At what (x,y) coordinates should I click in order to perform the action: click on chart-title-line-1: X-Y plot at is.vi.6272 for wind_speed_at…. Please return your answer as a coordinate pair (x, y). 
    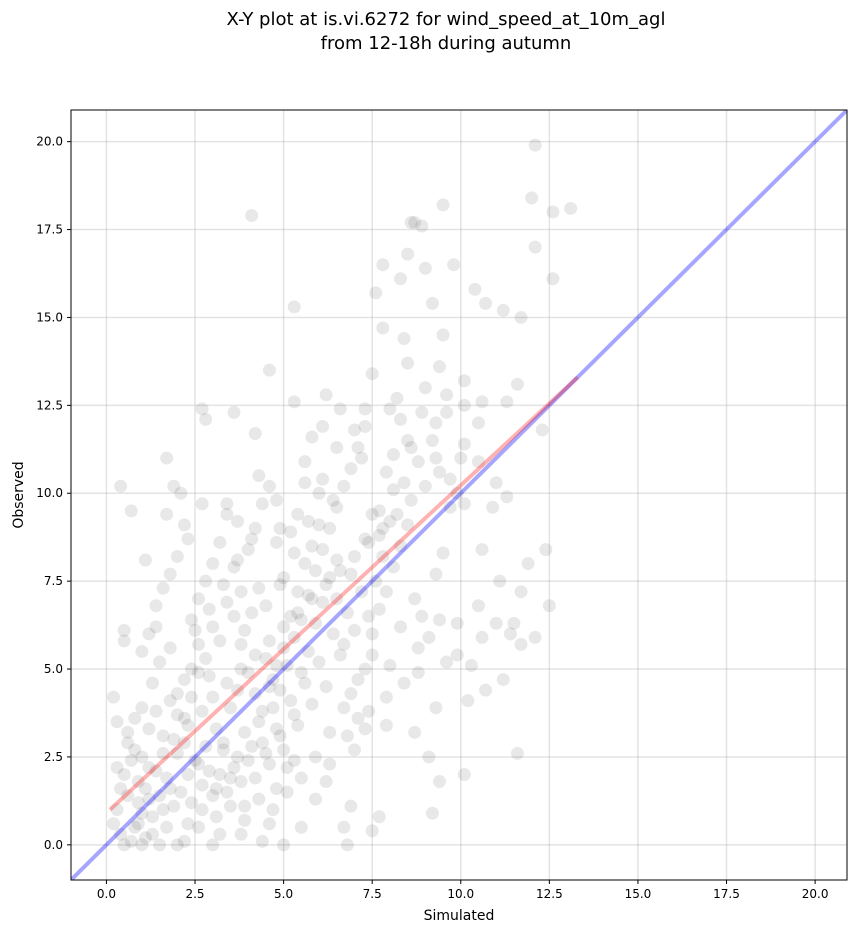
    Looking at the image, I should click on (446, 19).